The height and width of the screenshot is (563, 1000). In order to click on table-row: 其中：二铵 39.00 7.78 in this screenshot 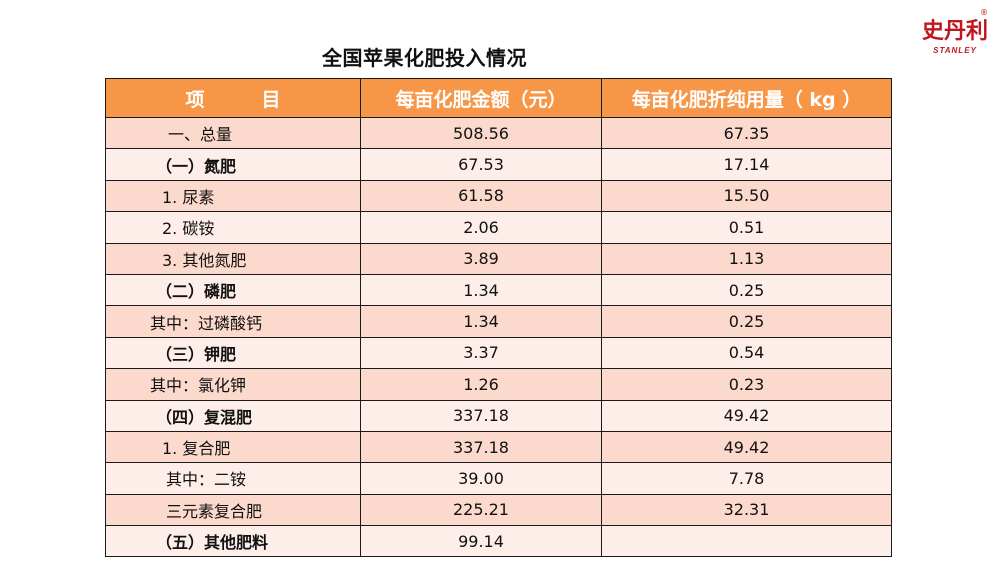, I will do `click(498, 478)`.